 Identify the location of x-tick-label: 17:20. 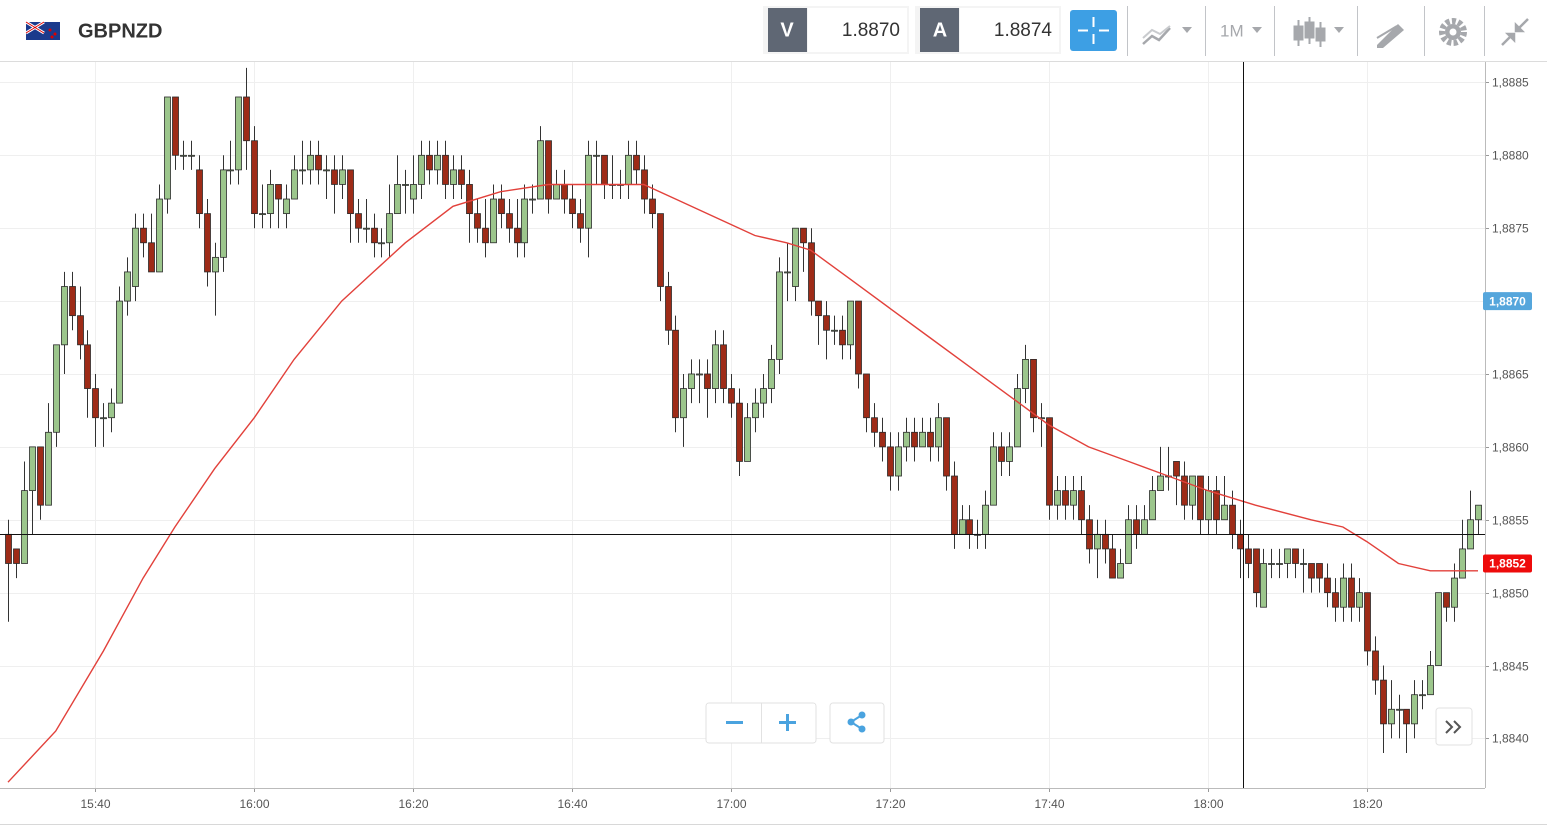
(890, 804).